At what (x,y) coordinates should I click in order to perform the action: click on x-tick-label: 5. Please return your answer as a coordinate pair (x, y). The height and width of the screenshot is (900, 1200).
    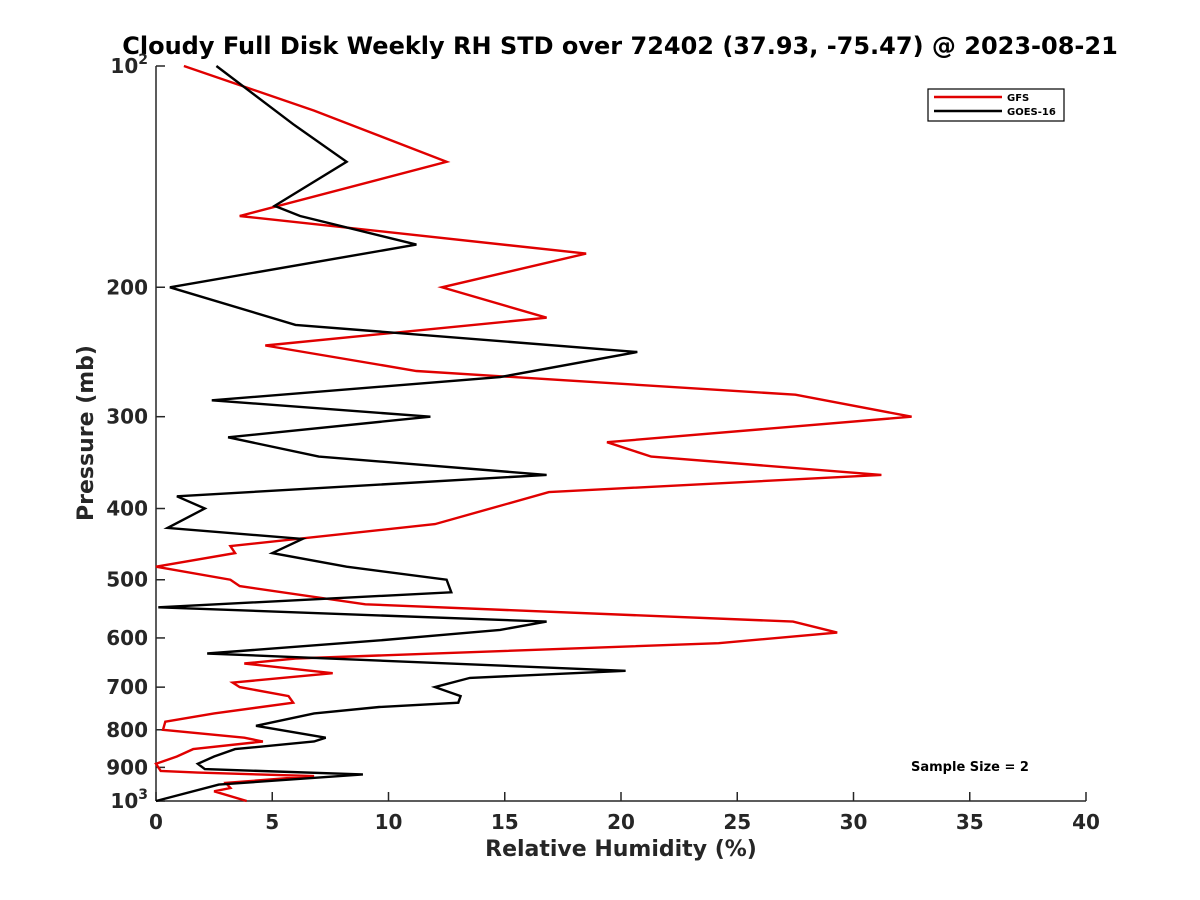
    Looking at the image, I should click on (272, 822).